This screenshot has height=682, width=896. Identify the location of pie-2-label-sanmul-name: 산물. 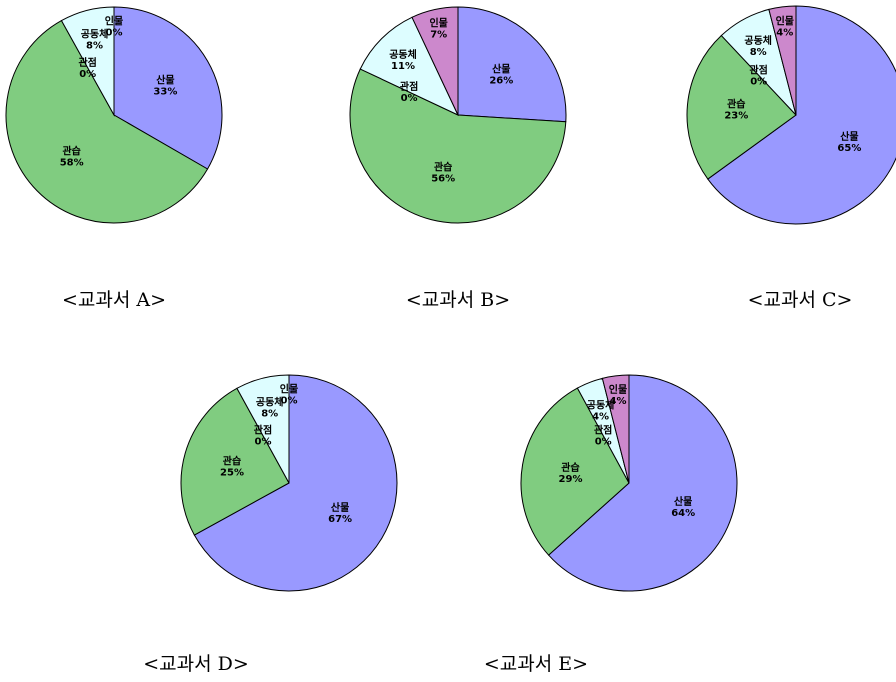
(849, 136).